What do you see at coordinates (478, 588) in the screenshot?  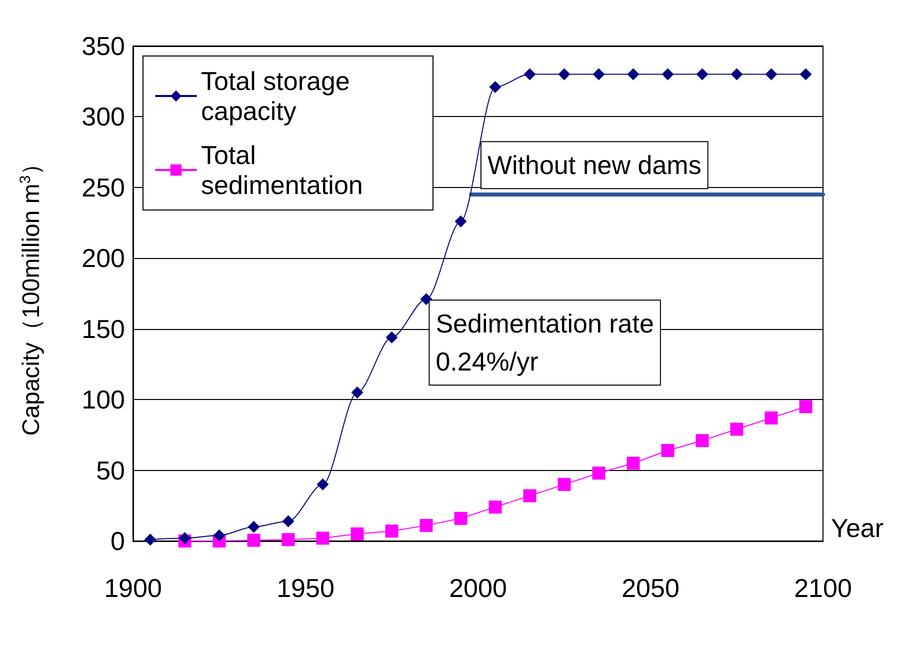 I see `x-tick-label: 2000` at bounding box center [478, 588].